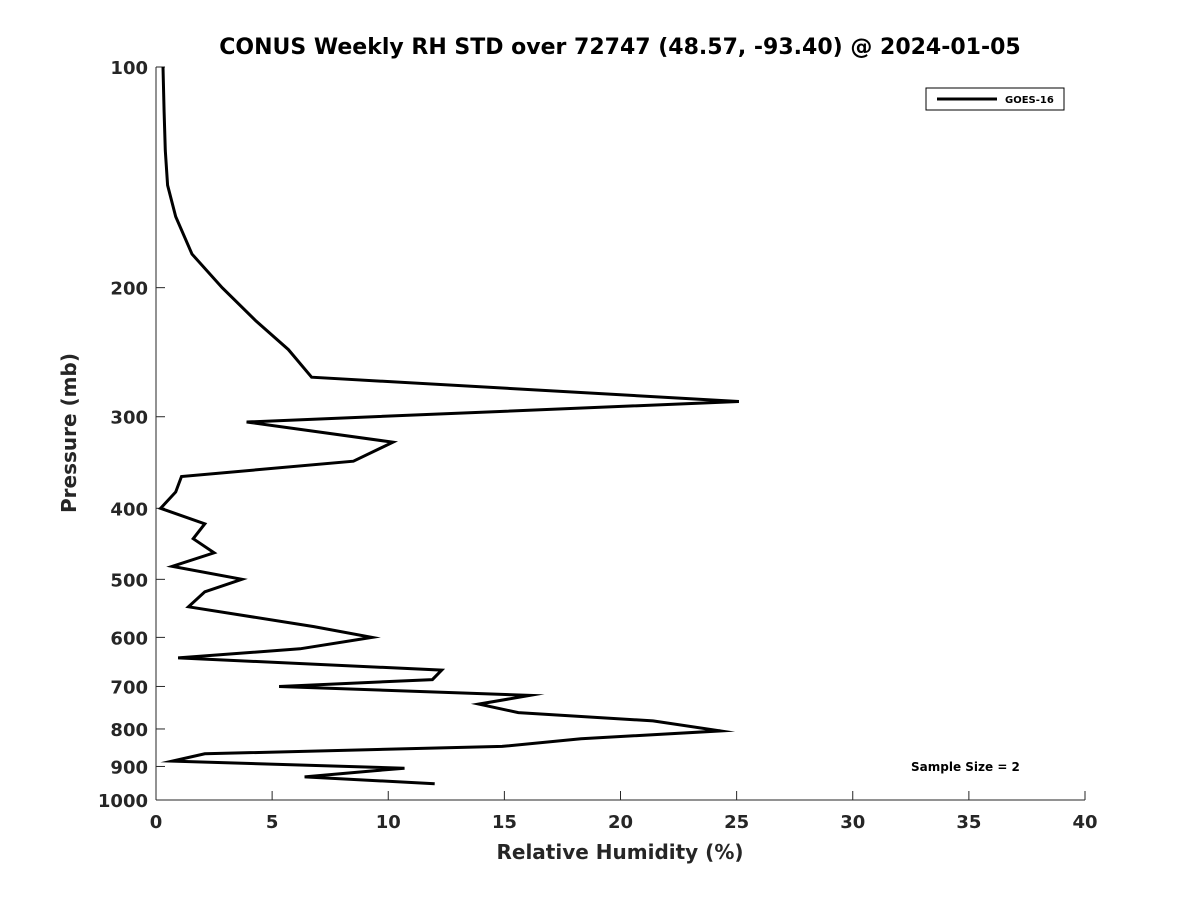  What do you see at coordinates (1084, 822) in the screenshot?
I see `x-tick-label: 40` at bounding box center [1084, 822].